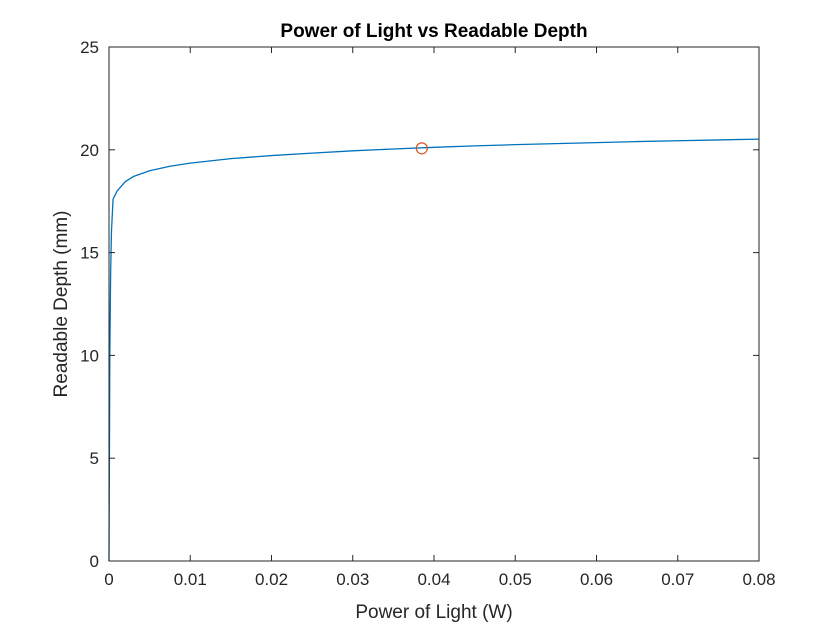  What do you see at coordinates (515, 579) in the screenshot?
I see `x-tick-label: 0.05` at bounding box center [515, 579].